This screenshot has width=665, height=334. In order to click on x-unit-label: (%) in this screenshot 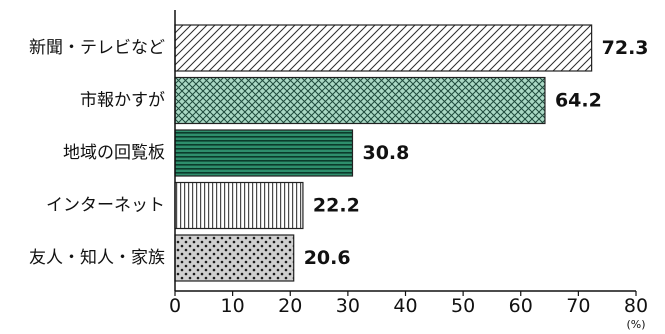, I will do `click(635, 324)`.